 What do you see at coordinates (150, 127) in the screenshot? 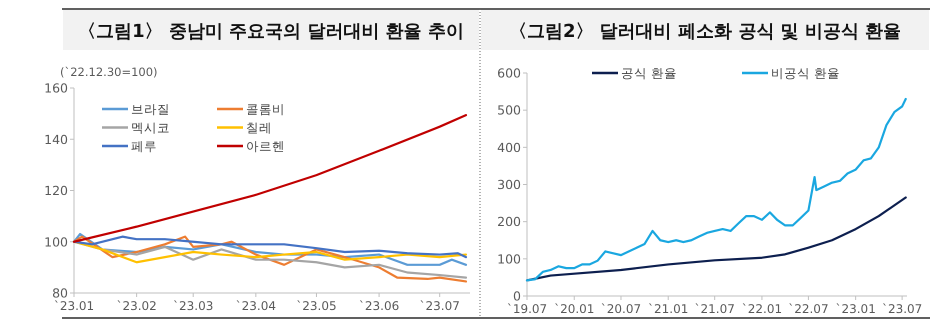
I see `legend-label: 멕시코` at bounding box center [150, 127].